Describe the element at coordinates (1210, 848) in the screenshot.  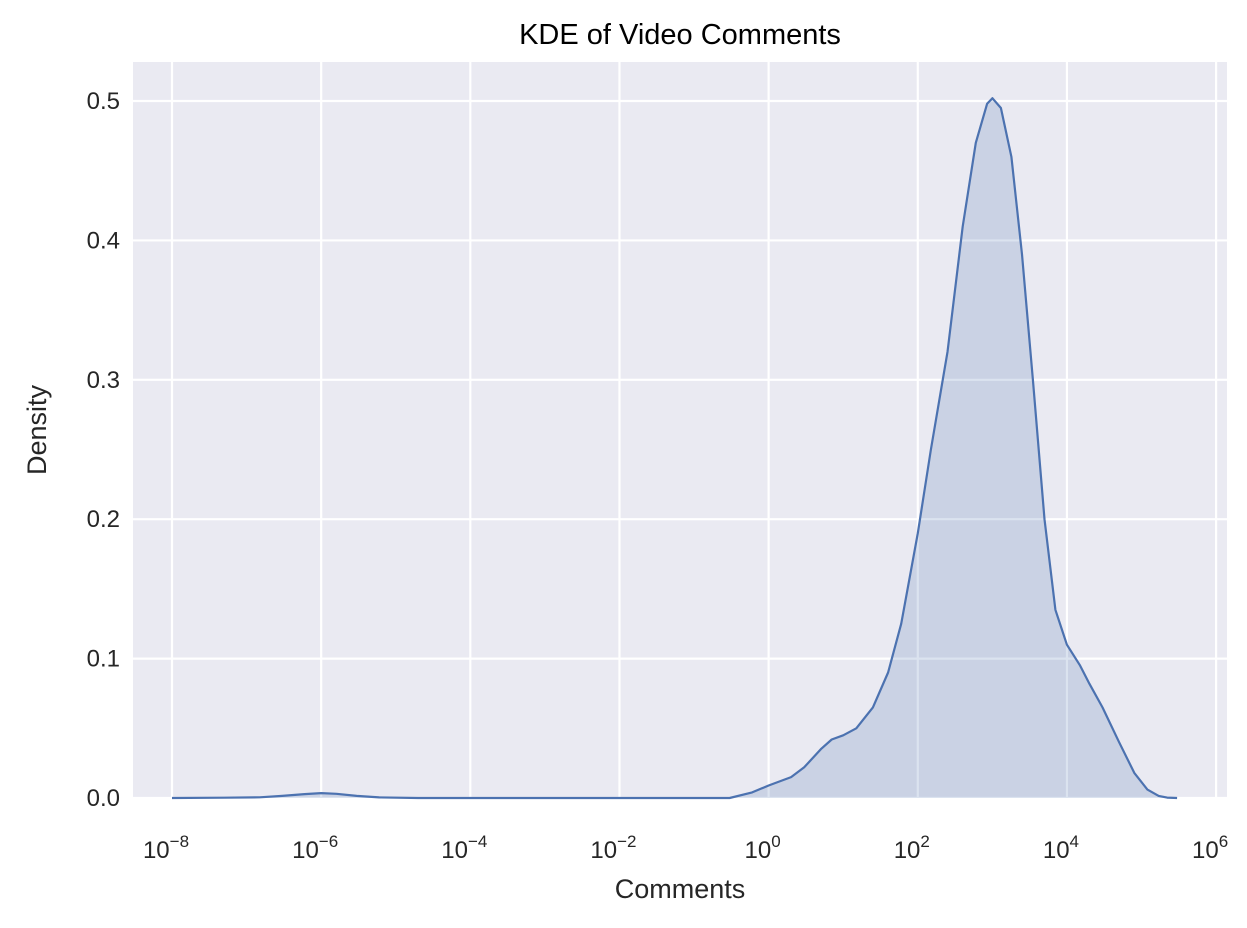
I see `x-tick-label: 10⁶` at that location.